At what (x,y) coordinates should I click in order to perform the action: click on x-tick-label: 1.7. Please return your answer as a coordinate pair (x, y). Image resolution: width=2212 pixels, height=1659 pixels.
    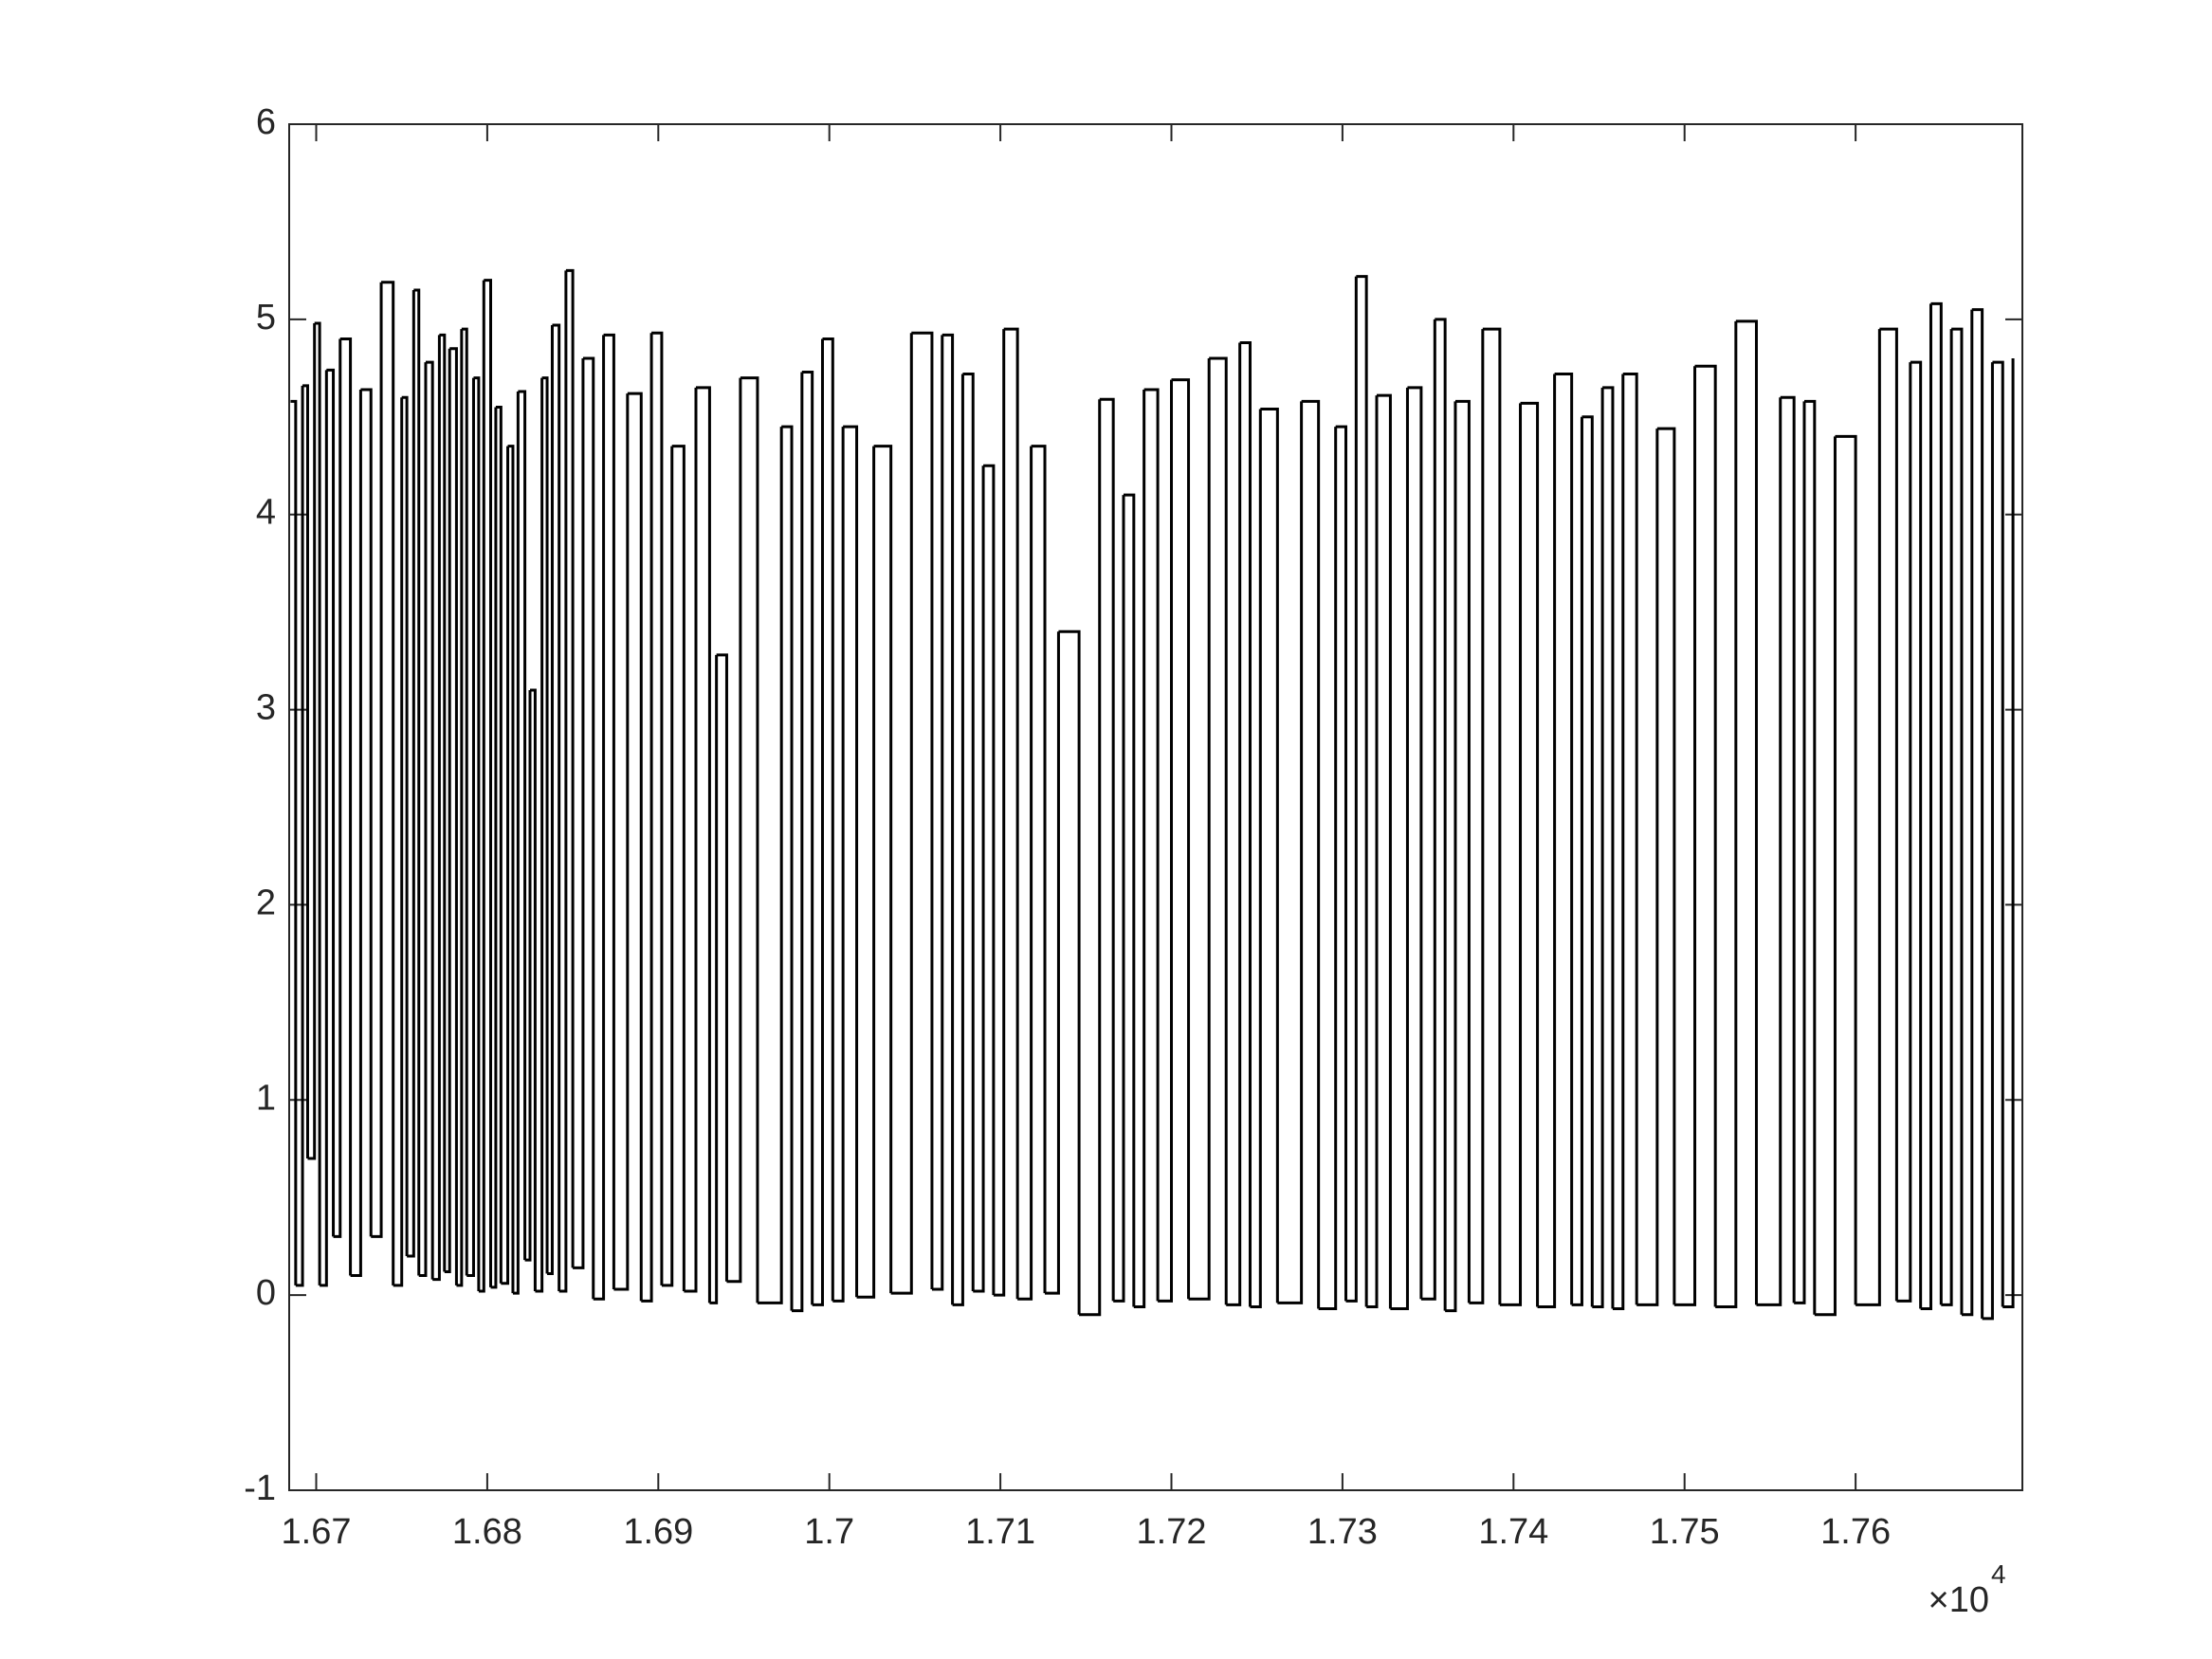
    Looking at the image, I should click on (829, 1532).